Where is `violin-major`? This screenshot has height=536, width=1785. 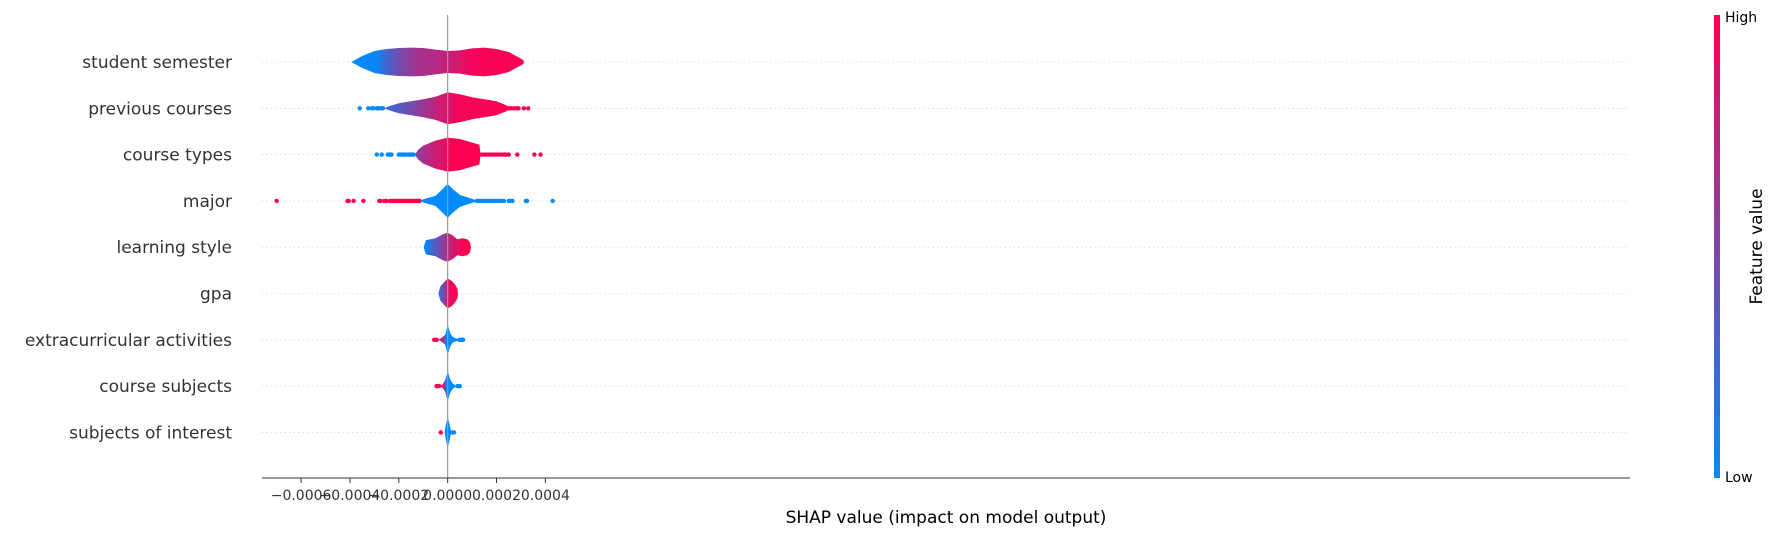 violin-major is located at coordinates (449, 200).